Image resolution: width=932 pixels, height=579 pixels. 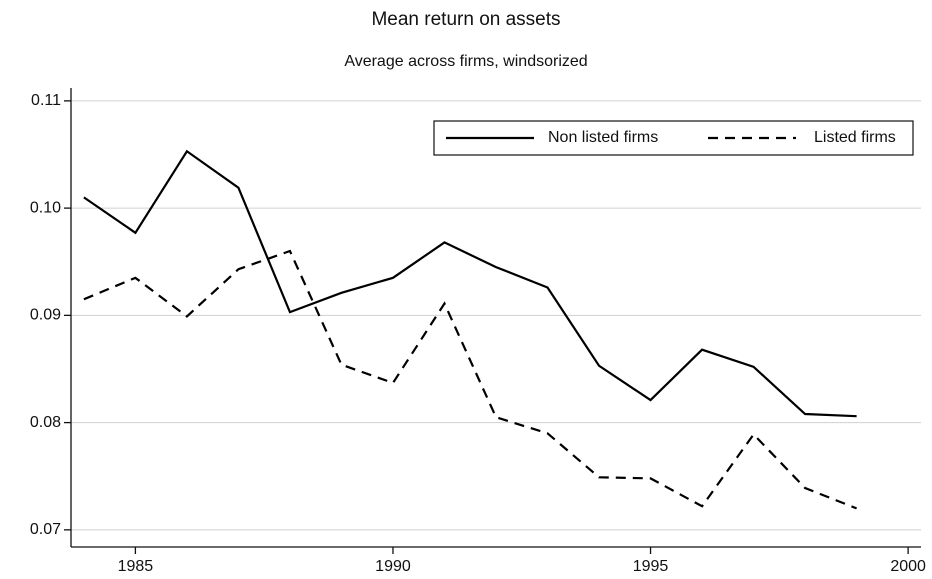 I want to click on chart-title: Mean return on assets, so click(x=465, y=19).